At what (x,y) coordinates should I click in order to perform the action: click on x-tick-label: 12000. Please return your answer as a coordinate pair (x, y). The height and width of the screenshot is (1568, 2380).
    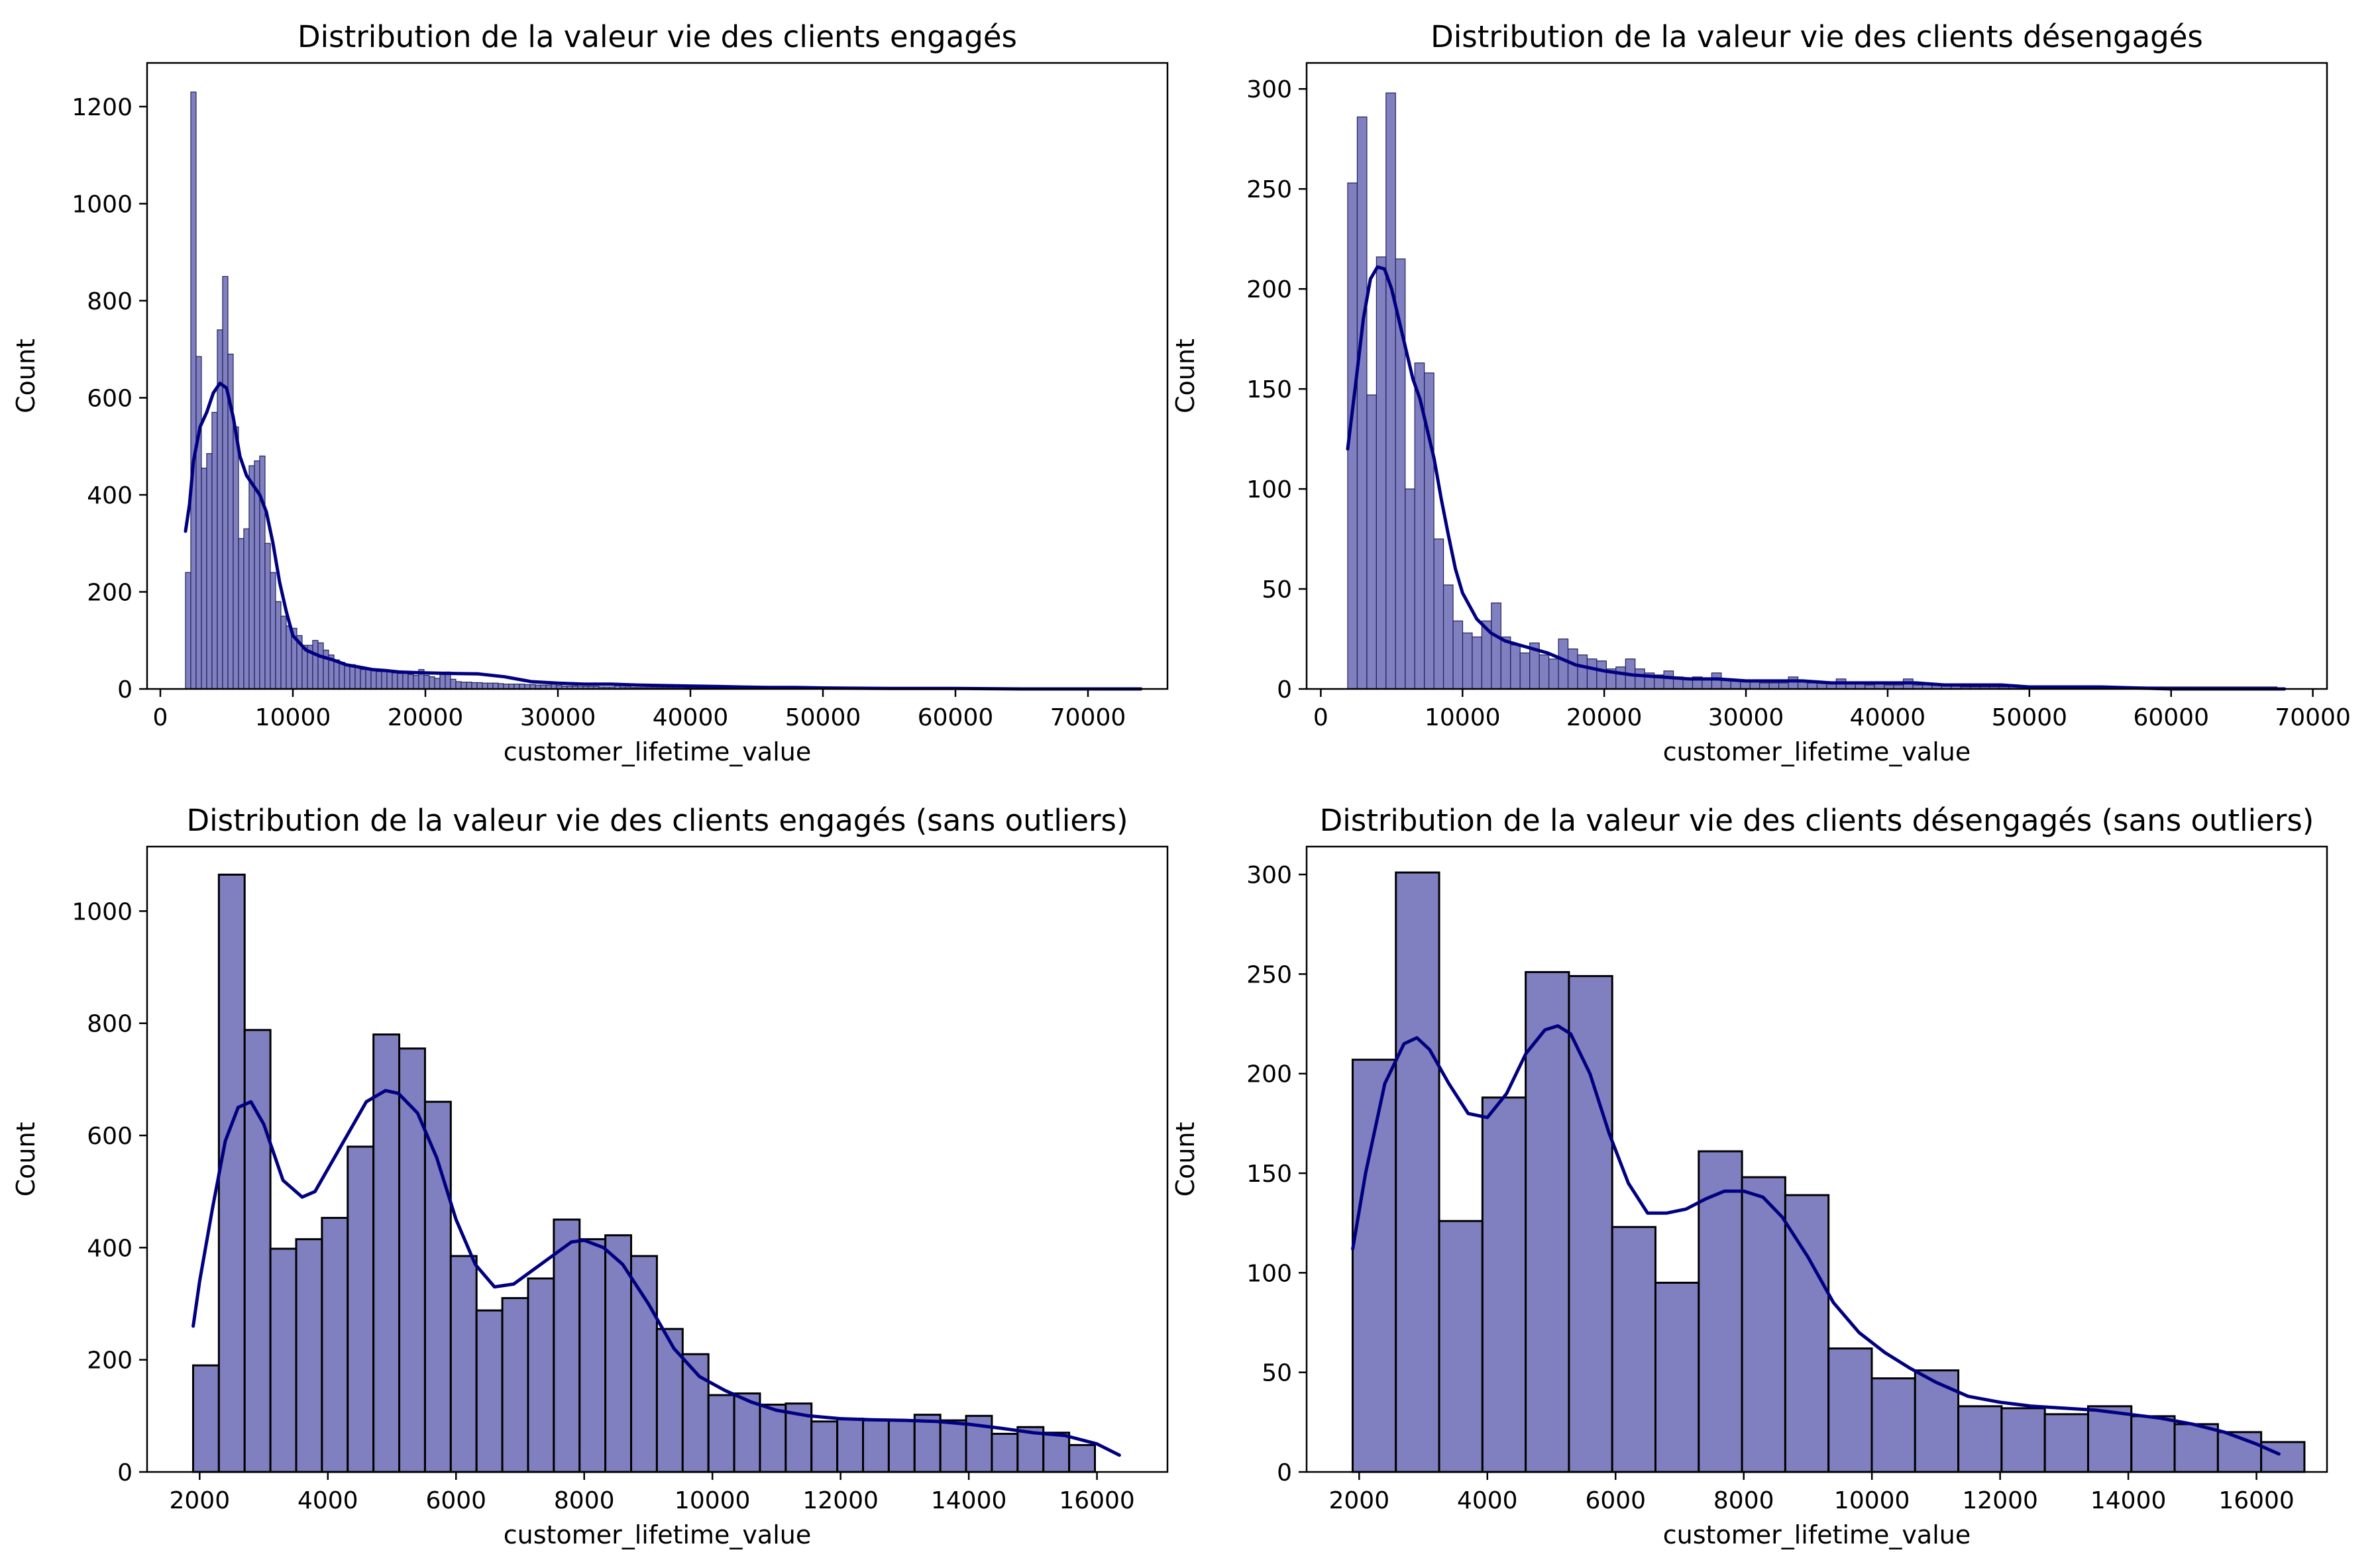
    Looking at the image, I should click on (840, 1500).